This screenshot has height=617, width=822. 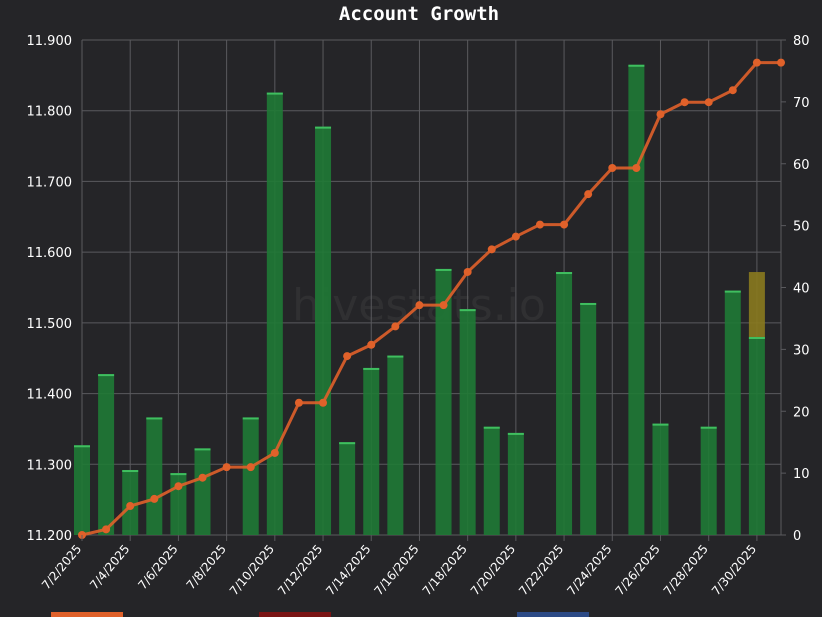 What do you see at coordinates (50, 41) in the screenshot?
I see `y-left-tick-label: 11.900` at bounding box center [50, 41].